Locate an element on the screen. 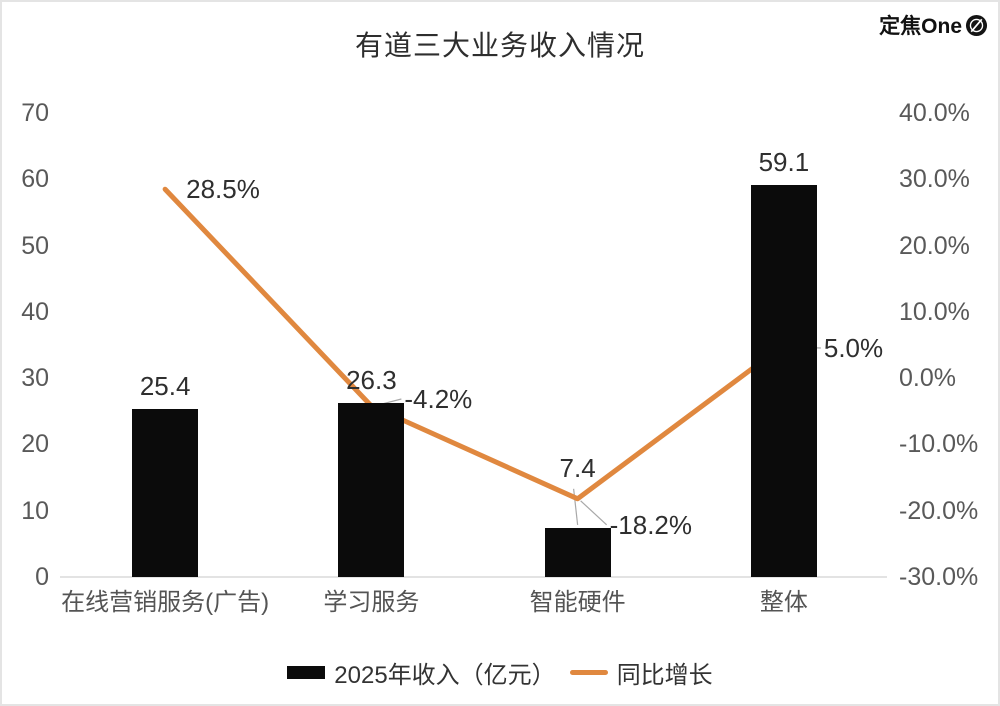 The image size is (1000, 706). growth-value-label: -4.2% is located at coordinates (438, 398).